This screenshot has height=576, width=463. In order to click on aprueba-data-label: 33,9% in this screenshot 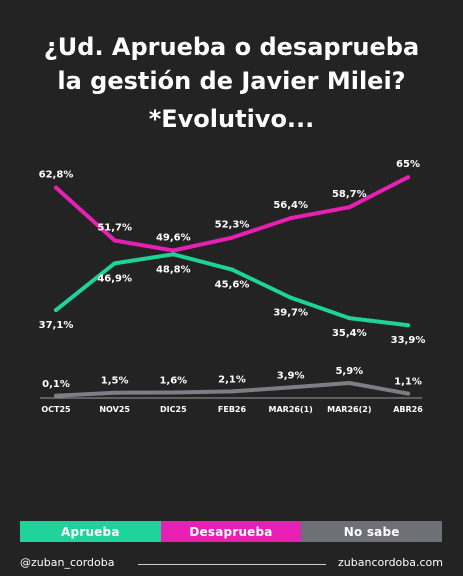, I will do `click(408, 340)`.